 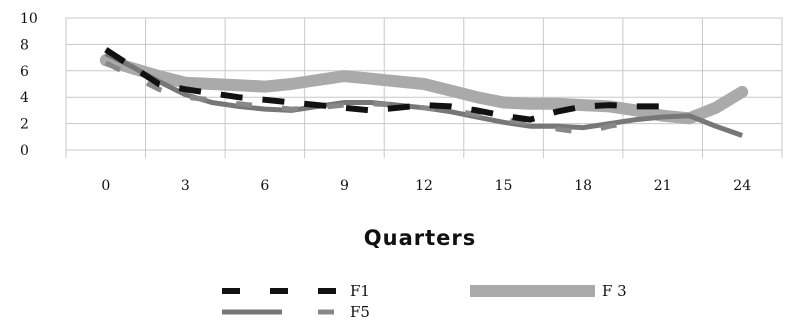 I want to click on x-tick-label: 12, so click(x=424, y=186).